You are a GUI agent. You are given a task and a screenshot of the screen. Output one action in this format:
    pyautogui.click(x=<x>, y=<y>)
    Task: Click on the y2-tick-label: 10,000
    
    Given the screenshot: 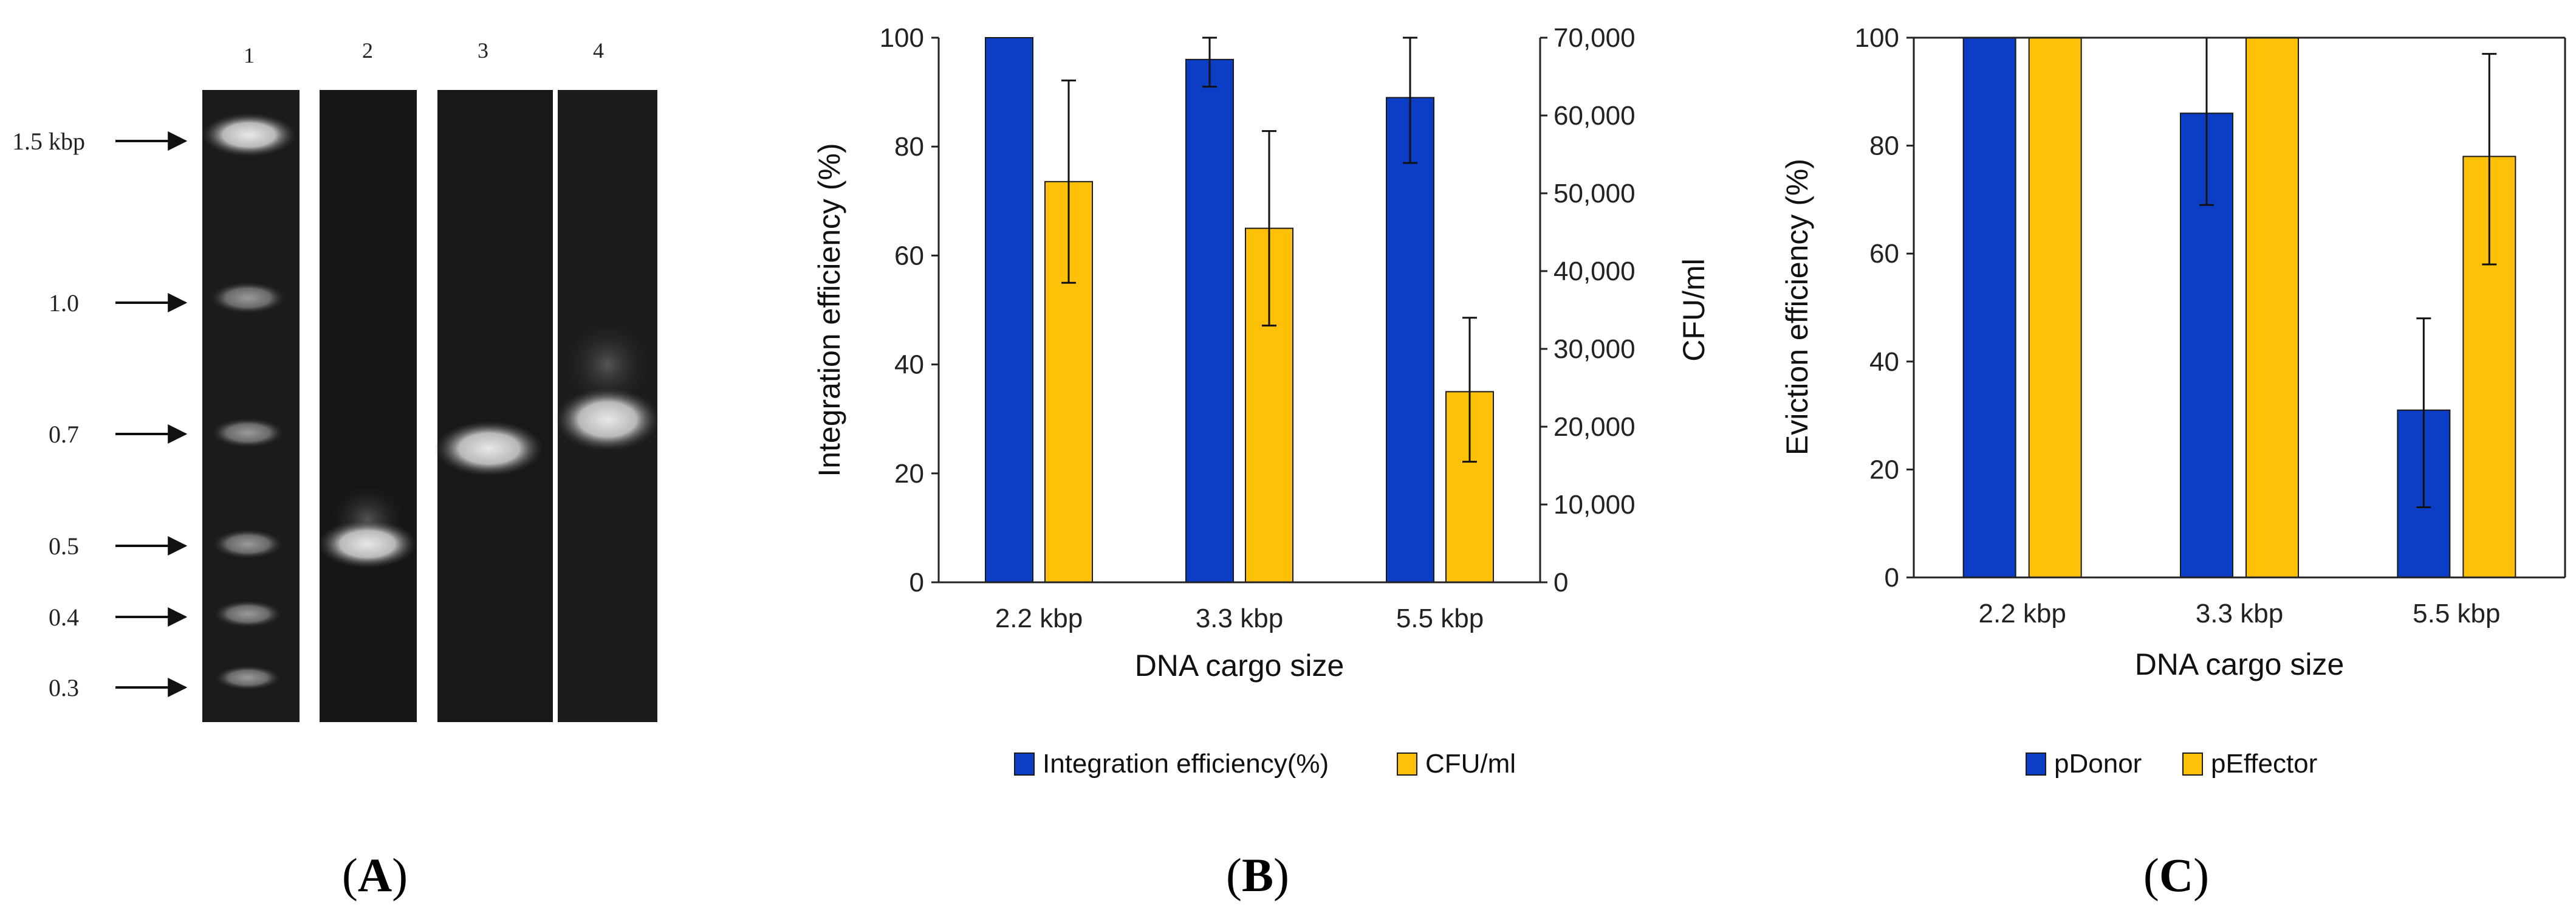 What is the action you would take?
    pyautogui.click(x=1594, y=505)
    